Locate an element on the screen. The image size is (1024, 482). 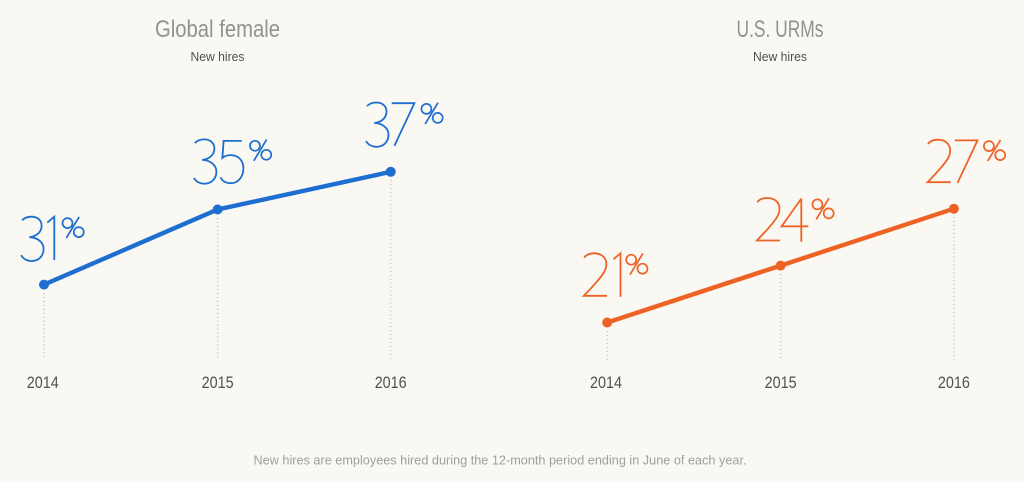
svg-text: U.S. URMs is located at coordinates (780, 29).